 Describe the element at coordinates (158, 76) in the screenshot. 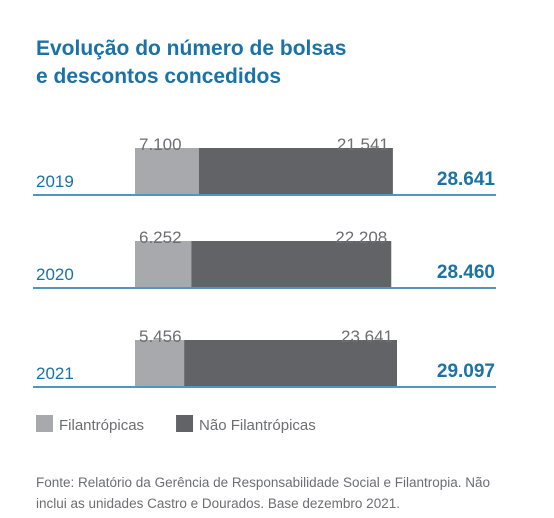

I see `chart-title: e descontos concedidos` at that location.